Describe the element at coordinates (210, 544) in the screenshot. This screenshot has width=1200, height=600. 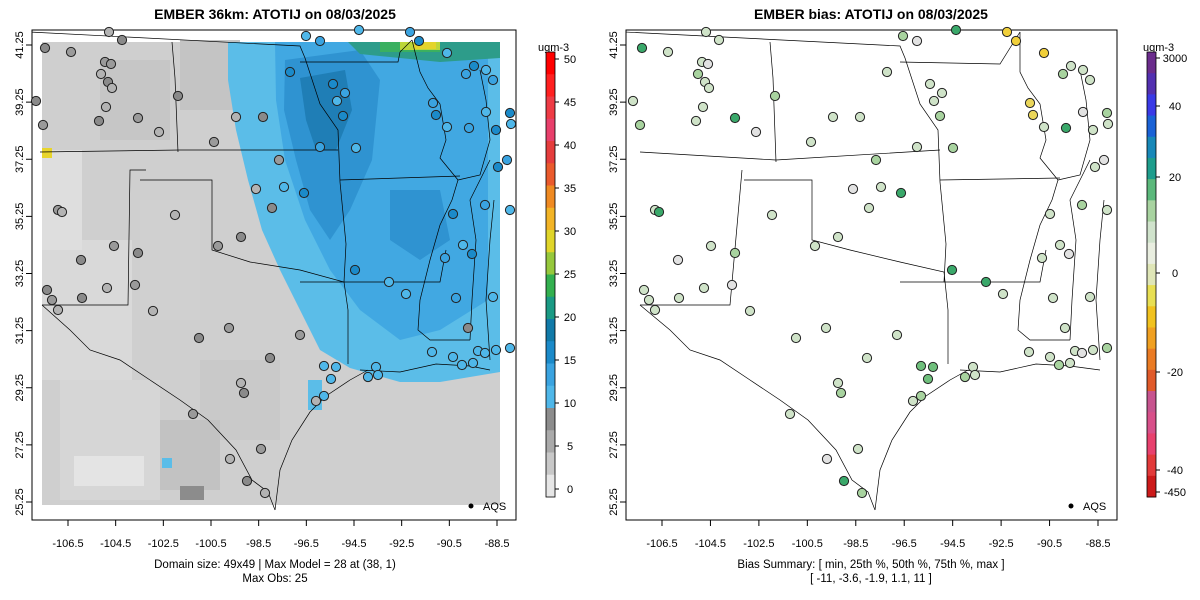
I see `x-tick-label: -100.5` at that location.